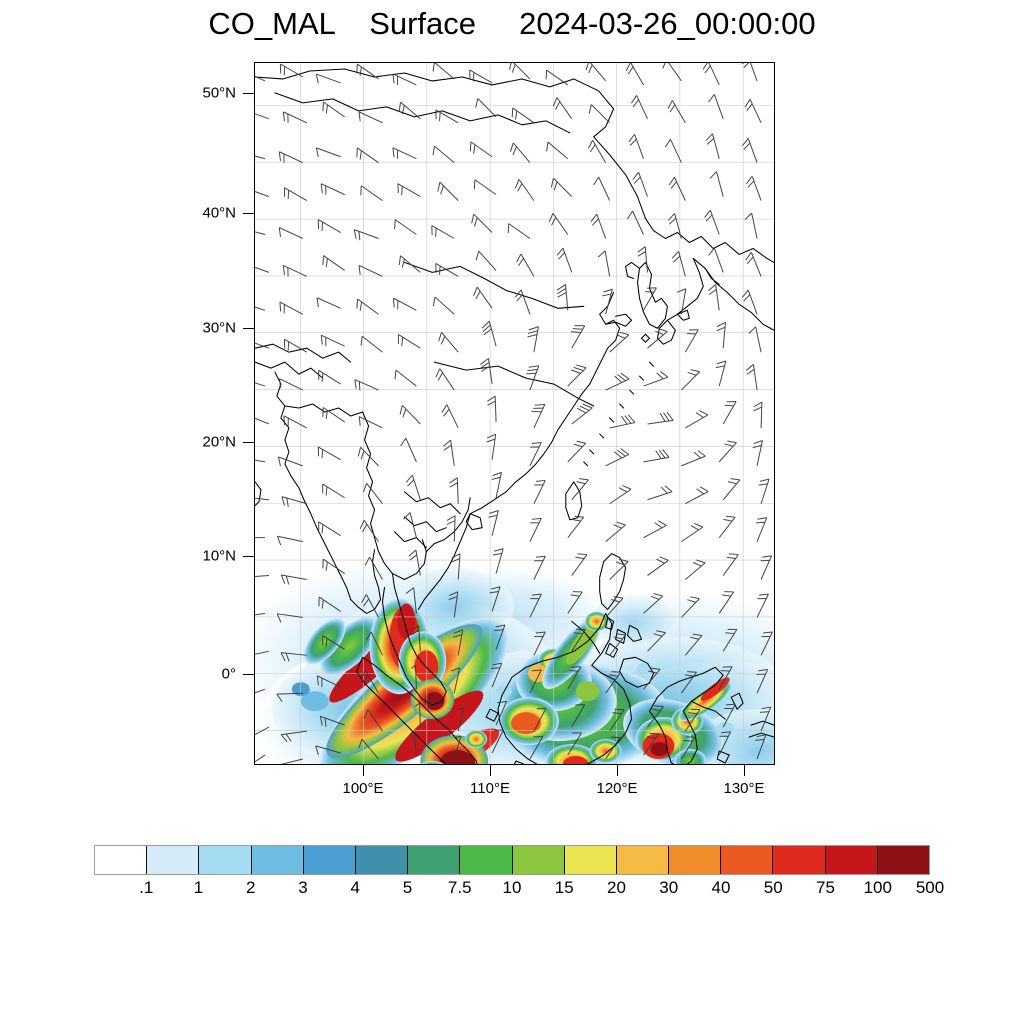 This screenshot has width=1024, height=1024. What do you see at coordinates (564, 887) in the screenshot?
I see `colorbar-label-8: 15` at bounding box center [564, 887].